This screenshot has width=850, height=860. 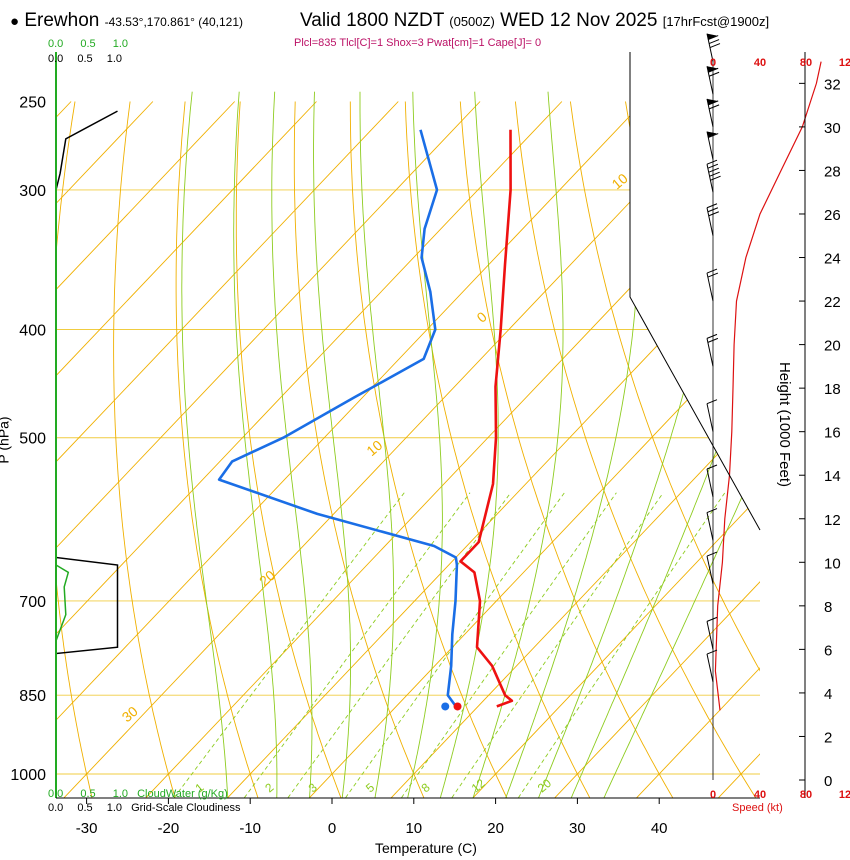 What do you see at coordinates (62, 20) in the screenshot?
I see `station-name: Erewhon` at bounding box center [62, 20].